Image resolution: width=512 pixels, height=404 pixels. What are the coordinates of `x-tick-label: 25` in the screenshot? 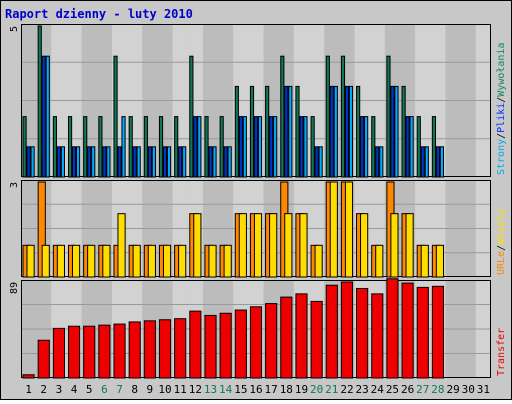 It's located at (392, 389).